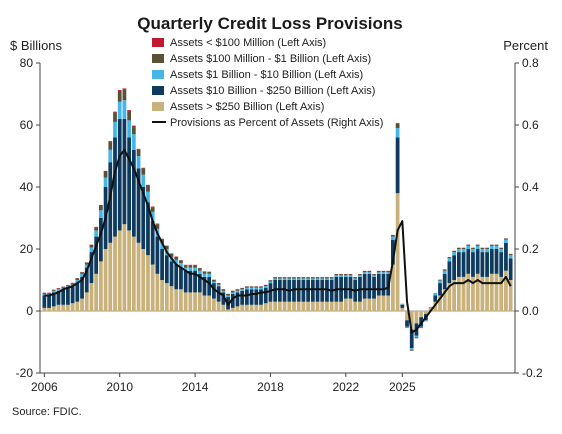 This screenshot has height=434, width=562. What do you see at coordinates (119, 387) in the screenshot?
I see `x-tick-label: 2010` at bounding box center [119, 387].